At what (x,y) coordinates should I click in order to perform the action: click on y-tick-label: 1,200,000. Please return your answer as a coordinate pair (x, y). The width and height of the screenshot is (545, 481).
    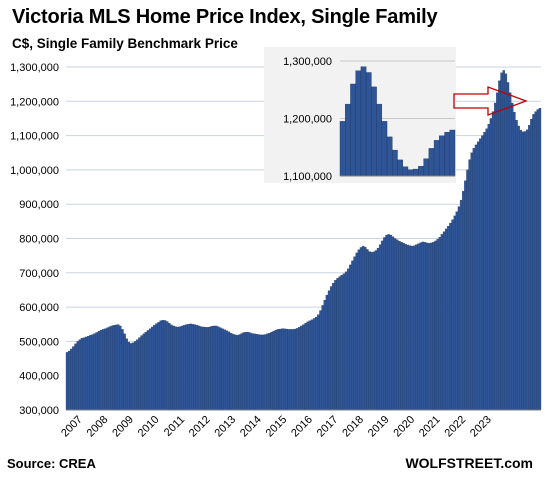
    Looking at the image, I should click on (34, 102).